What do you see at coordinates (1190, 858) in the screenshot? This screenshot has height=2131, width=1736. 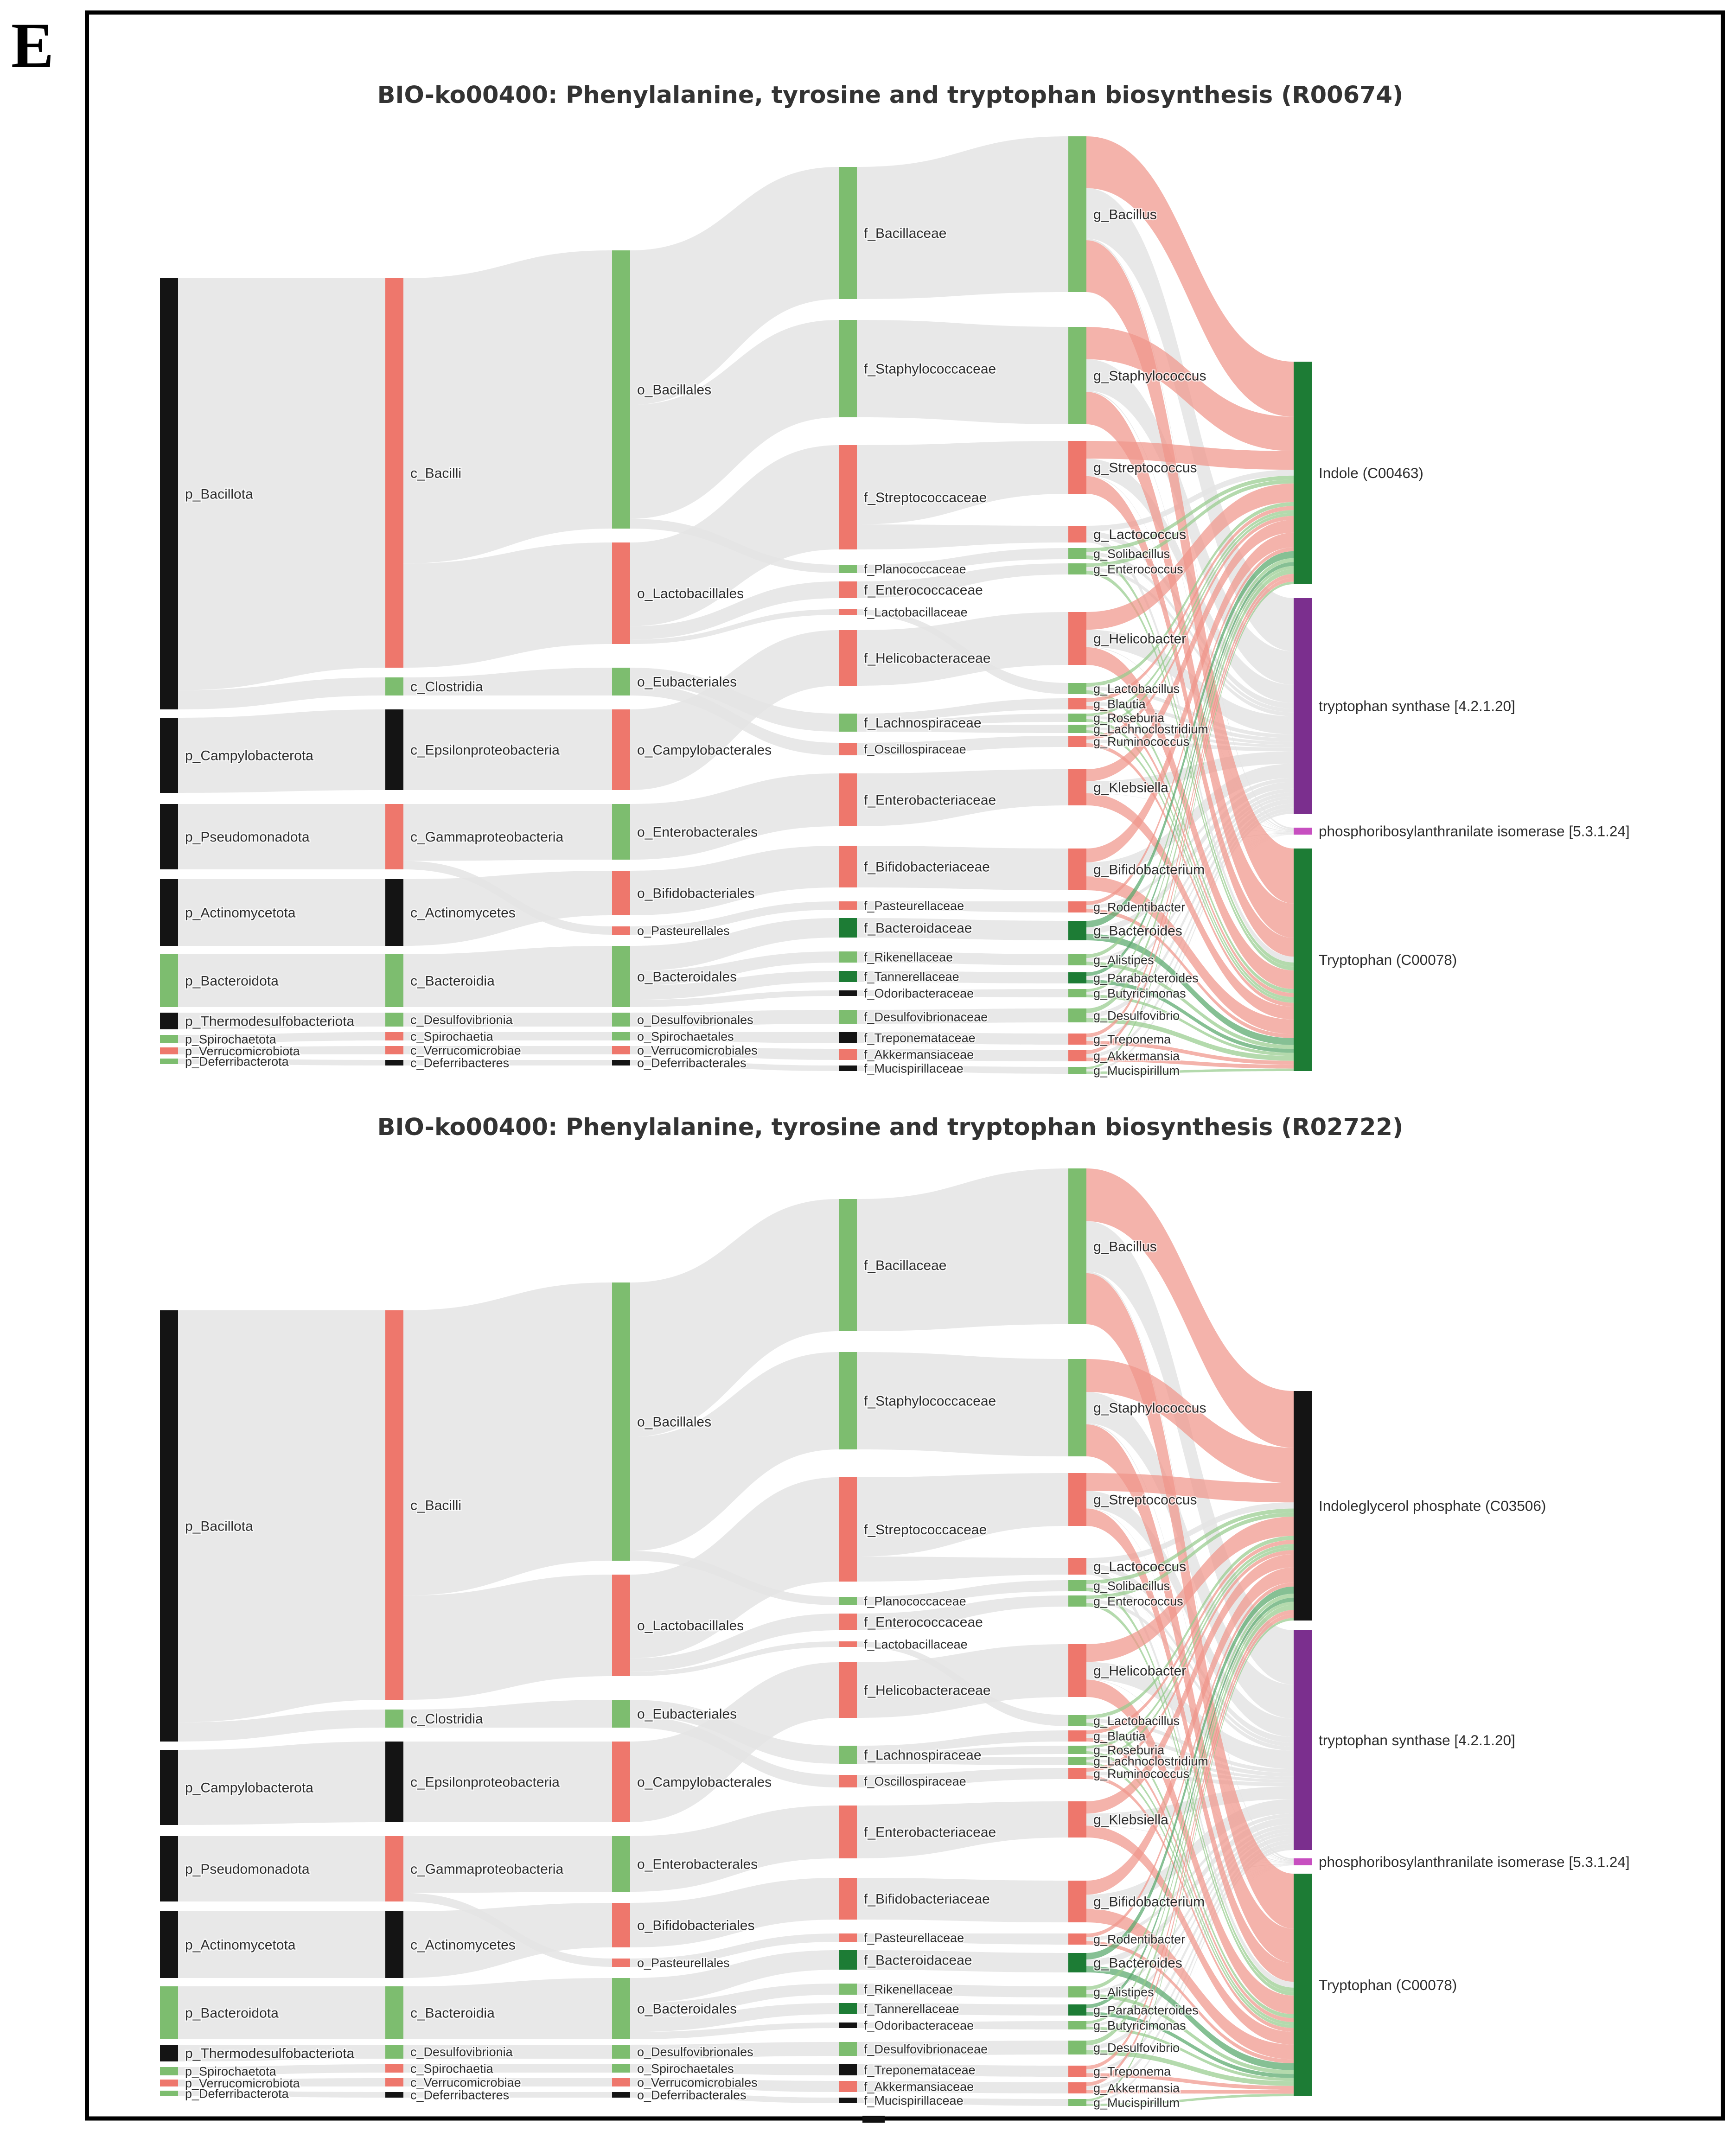 I see `flow-g_Bacteroides-R00674-trp-synthase` at bounding box center [1190, 858].